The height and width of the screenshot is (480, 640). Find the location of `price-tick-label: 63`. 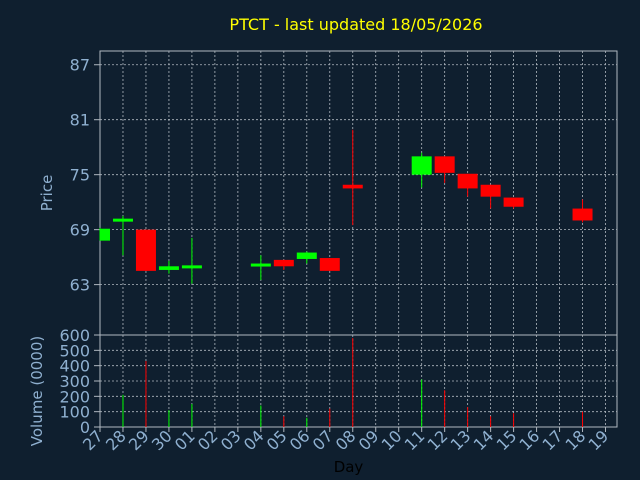

price-tick-label: 63 is located at coordinates (80, 285).